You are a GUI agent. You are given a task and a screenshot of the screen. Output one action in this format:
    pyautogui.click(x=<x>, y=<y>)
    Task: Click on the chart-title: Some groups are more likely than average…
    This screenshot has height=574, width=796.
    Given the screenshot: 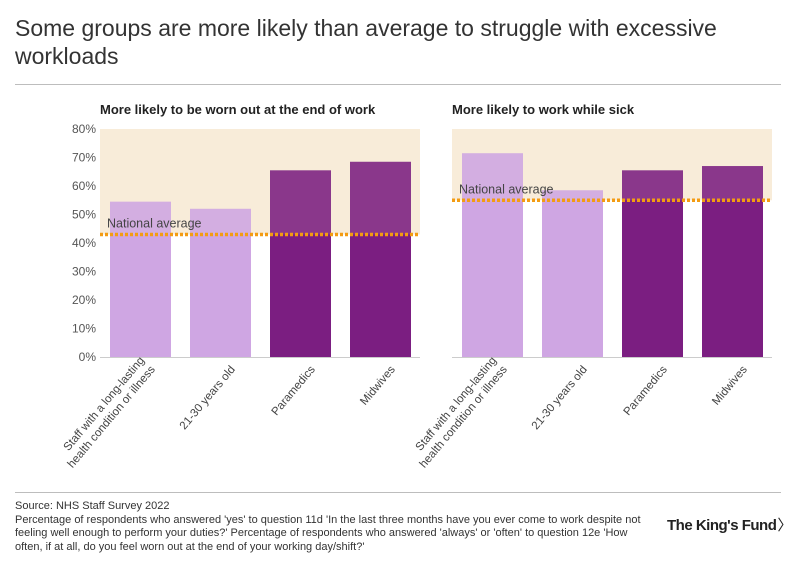 What is the action you would take?
    pyautogui.click(x=366, y=42)
    